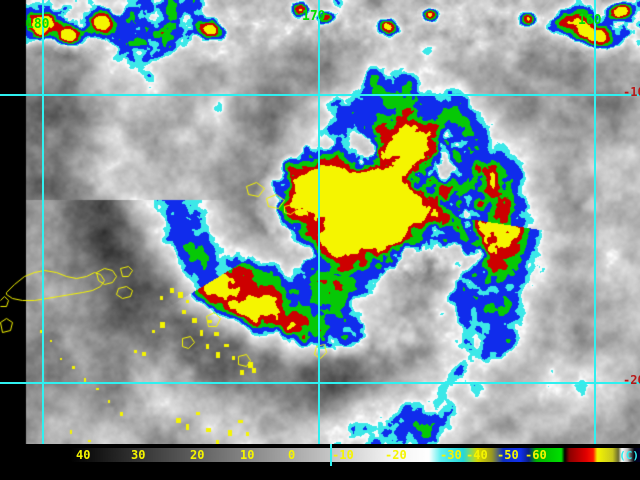 Image resolution: width=640 pixels, height=480 pixels. Describe the element at coordinates (396, 455) in the screenshot. I see `colorbar-tick-6: -20` at that location.